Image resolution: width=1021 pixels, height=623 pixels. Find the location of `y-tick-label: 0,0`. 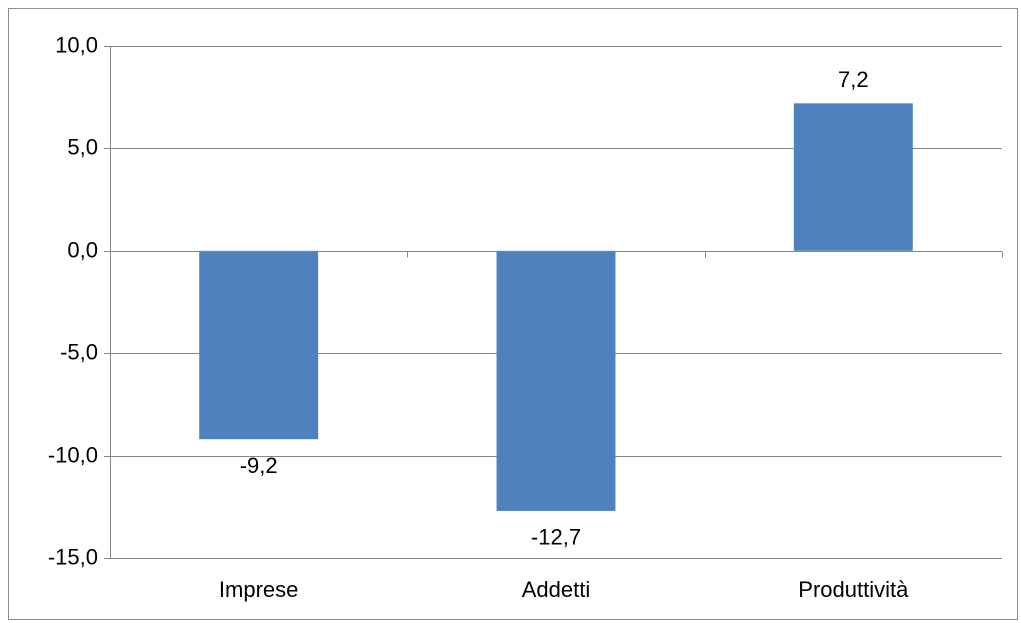

y-tick-label: 0,0 is located at coordinates (82, 249).